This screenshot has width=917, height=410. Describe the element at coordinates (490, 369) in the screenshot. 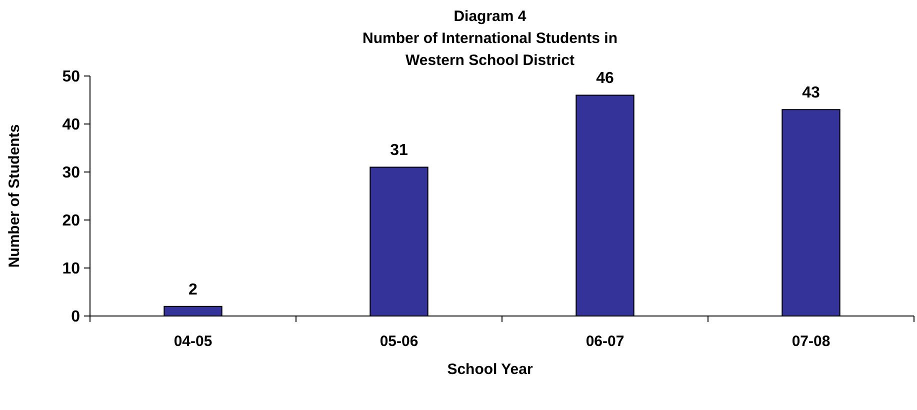

I see `x-axis-title: School Year` at that location.